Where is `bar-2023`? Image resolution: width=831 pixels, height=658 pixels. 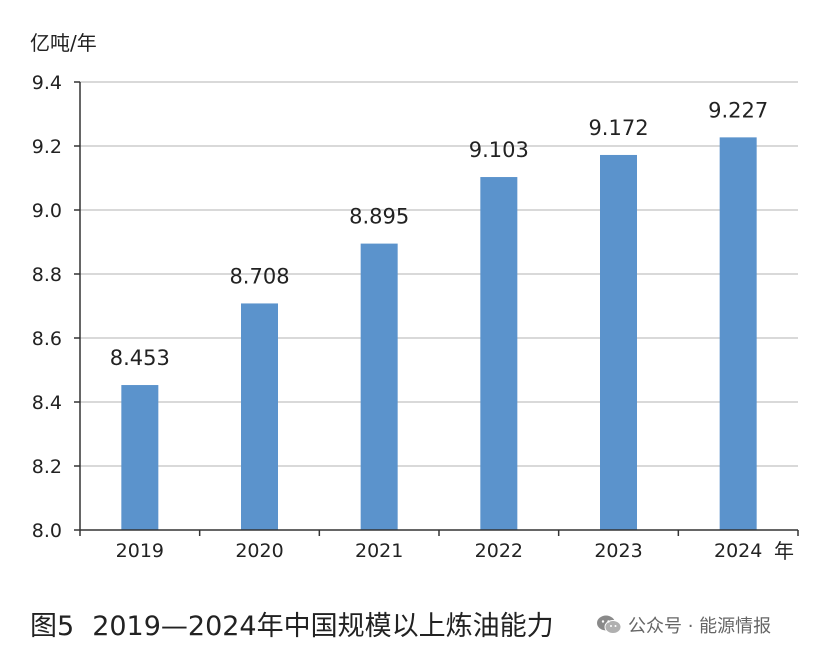
bar-2023 is located at coordinates (618, 342).